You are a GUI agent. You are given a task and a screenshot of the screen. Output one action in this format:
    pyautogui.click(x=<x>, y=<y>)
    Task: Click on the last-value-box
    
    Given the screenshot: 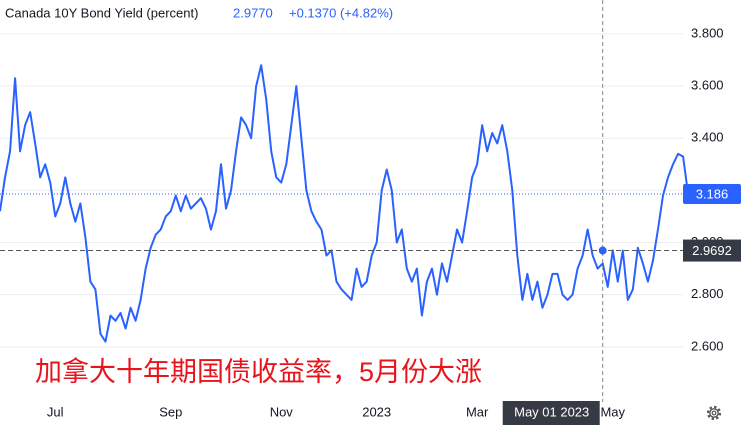 What is the action you would take?
    pyautogui.click(x=712, y=194)
    